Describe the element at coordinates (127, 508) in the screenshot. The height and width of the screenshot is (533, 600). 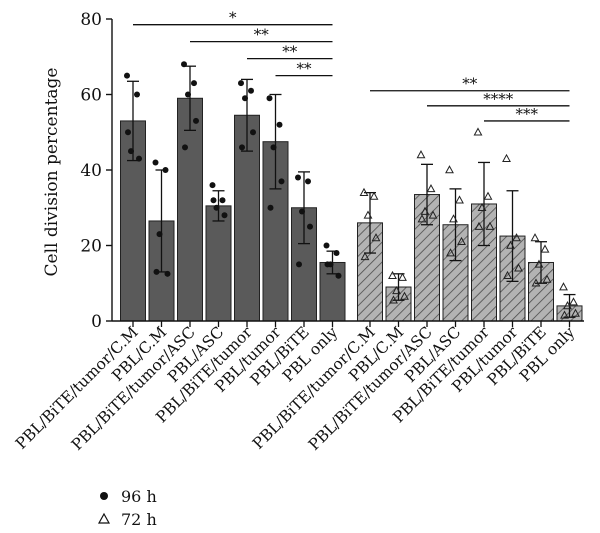
I see `legend: 96 h 72 h` at that location.